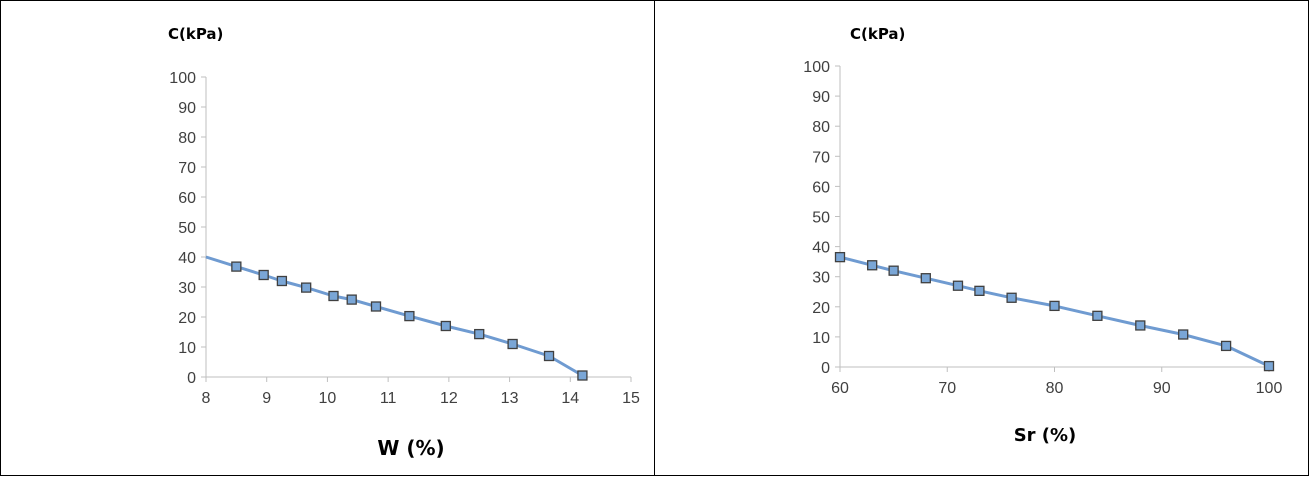 The height and width of the screenshot is (477, 1309). I want to click on y-axis-label-right: C(kPa), so click(877, 34).